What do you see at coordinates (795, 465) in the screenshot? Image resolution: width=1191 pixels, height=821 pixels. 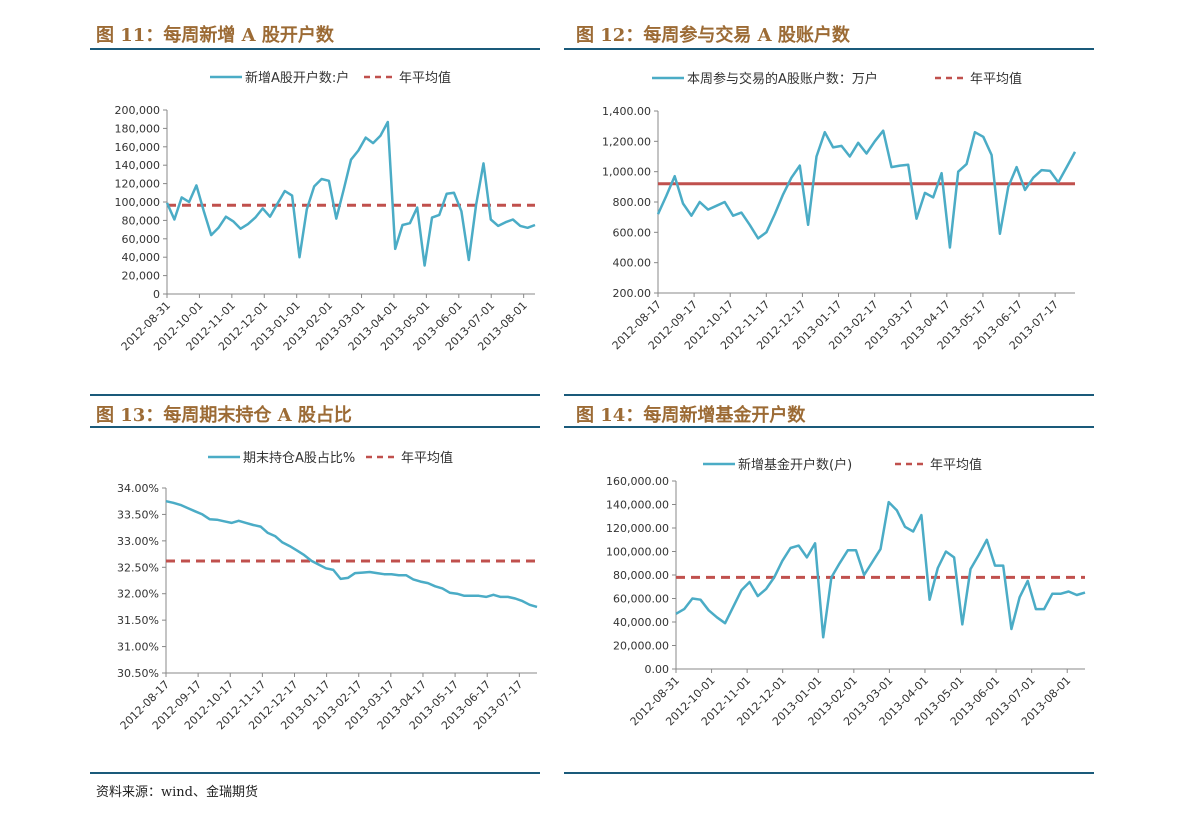 I see `legend-label-series: 新增基金开户数(户)` at bounding box center [795, 465].